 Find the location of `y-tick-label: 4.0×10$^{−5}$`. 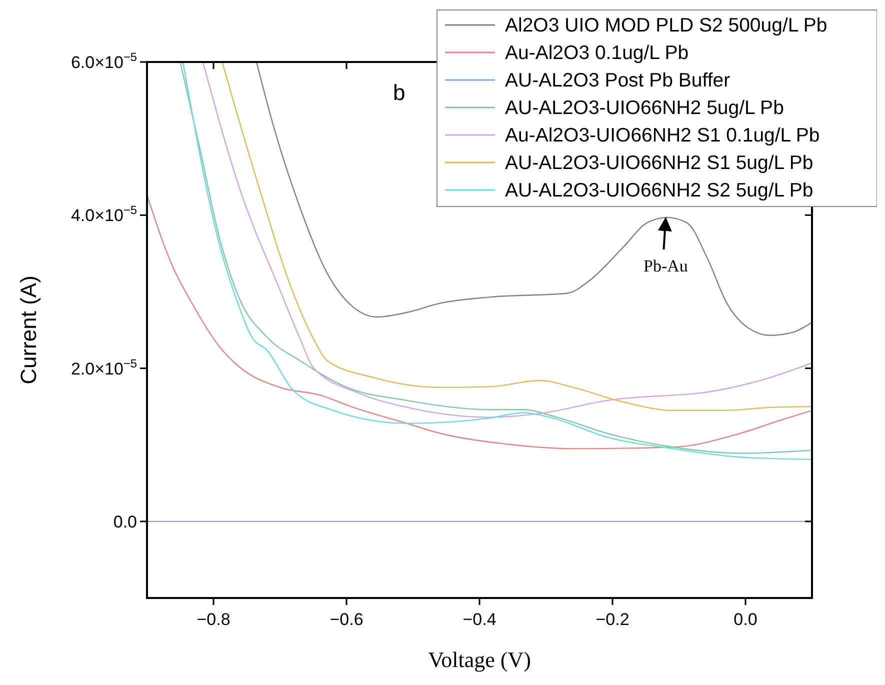

y-tick-label: 4.0×10$^{−5}$ is located at coordinates (104, 214).